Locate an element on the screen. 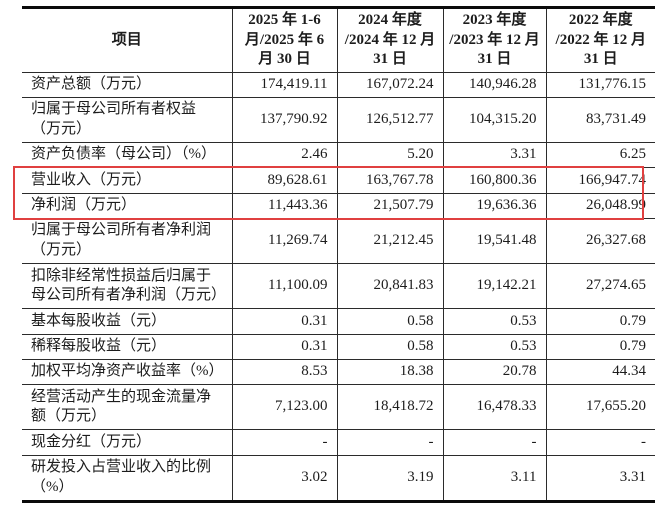 Image resolution: width=660 pixels, height=510 pixels. row-item-label: 加权平均净资产收益率（%） is located at coordinates (127, 372).